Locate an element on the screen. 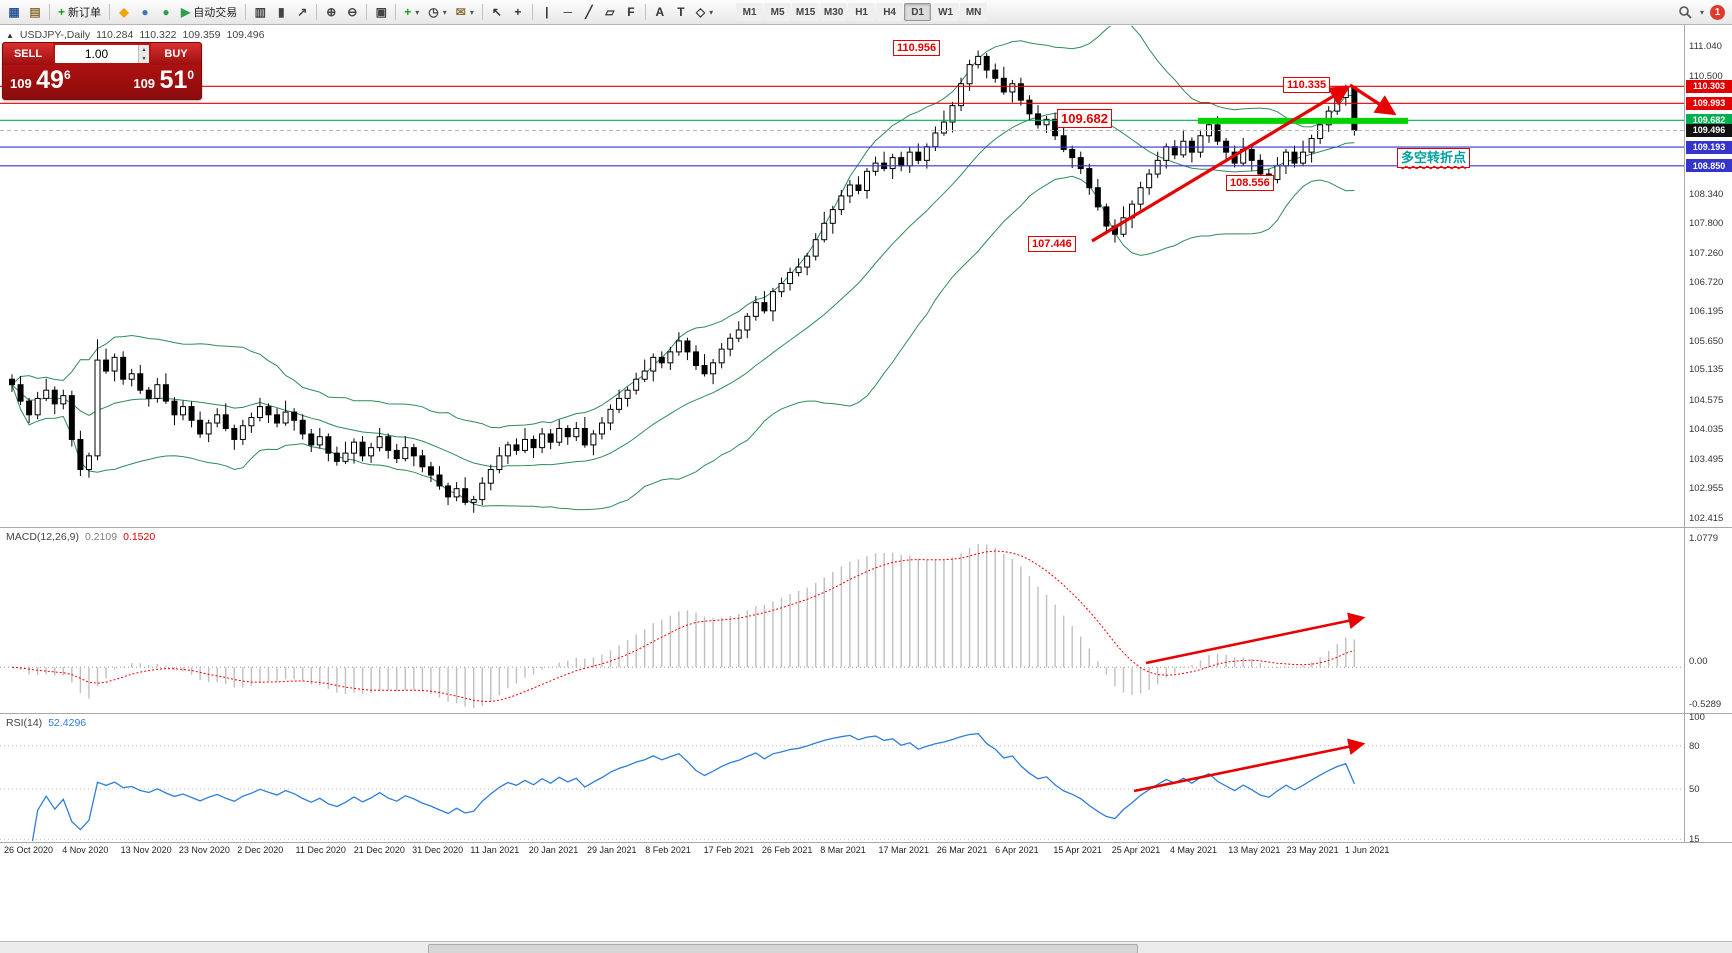 This screenshot has height=953, width=1732. timeframe-h1: H1 is located at coordinates (862, 12).